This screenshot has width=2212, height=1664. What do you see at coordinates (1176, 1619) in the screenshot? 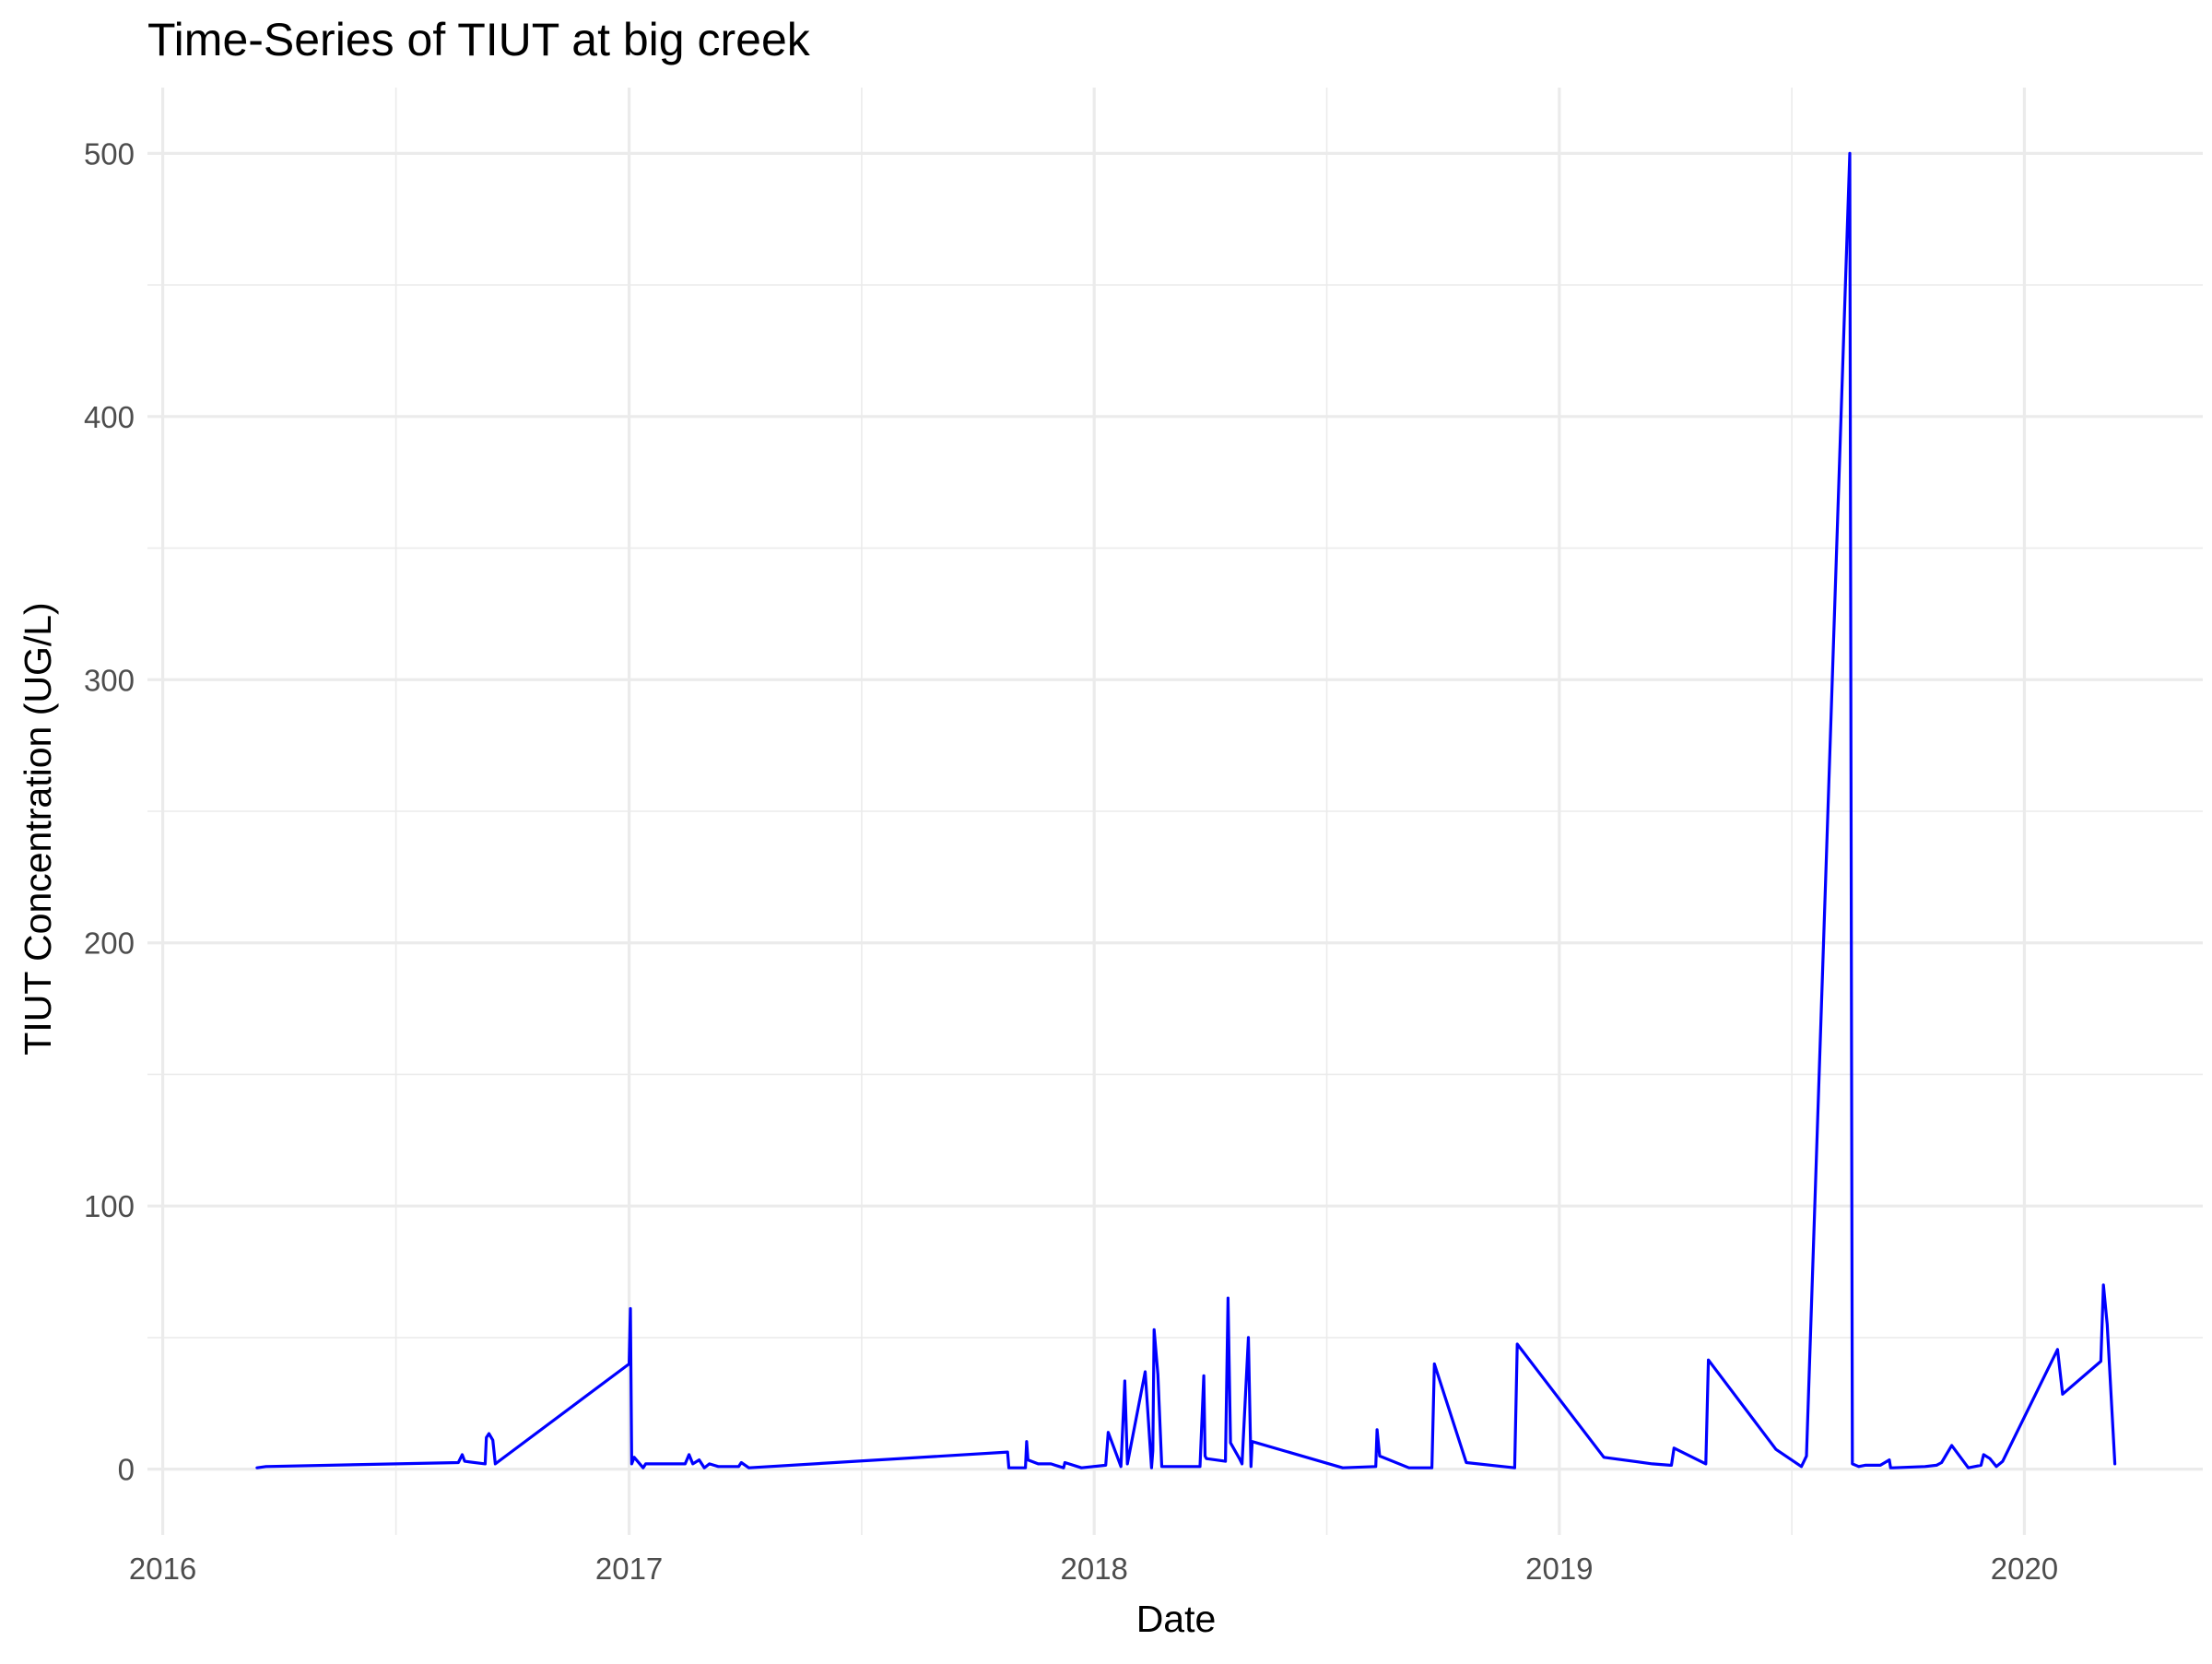
I see `x-axis-label: Date` at bounding box center [1176, 1619].